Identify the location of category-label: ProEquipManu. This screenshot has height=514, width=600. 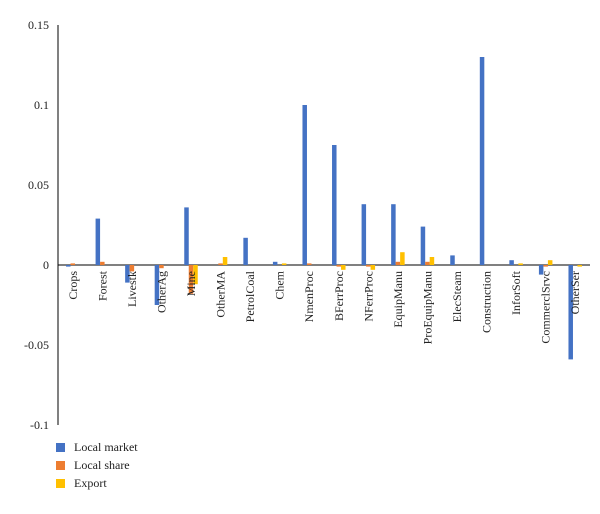
(427, 307).